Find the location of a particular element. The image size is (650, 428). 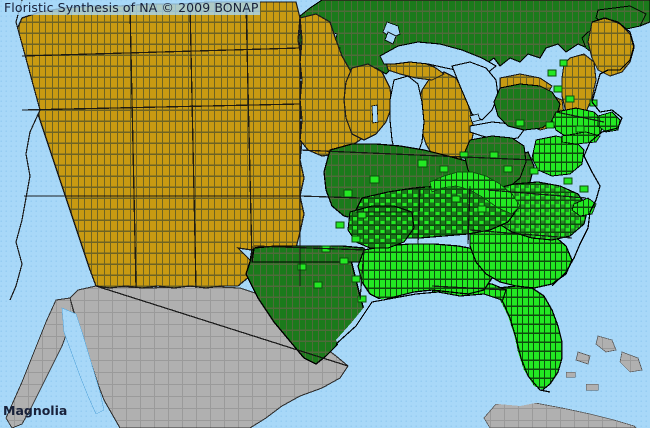

map-title-caption: Floristic Synthesis of NA © 2009 BONAP is located at coordinates (131, 7).